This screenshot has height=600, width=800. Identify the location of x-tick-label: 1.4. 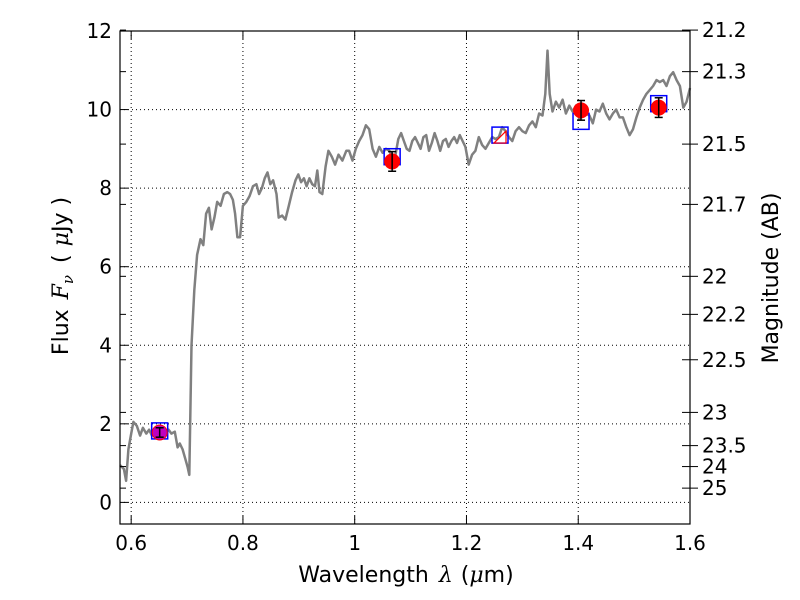
(578, 543).